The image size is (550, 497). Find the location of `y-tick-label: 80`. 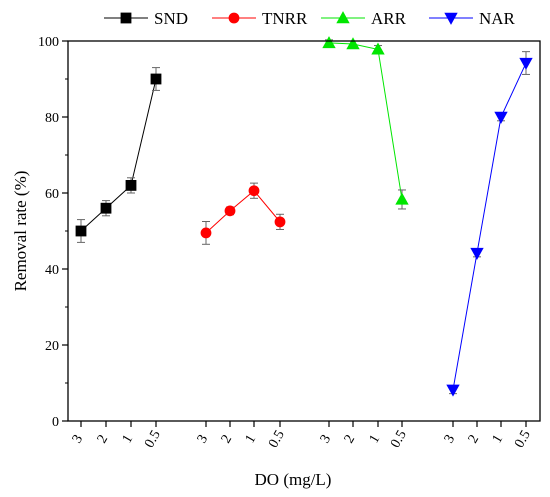

y-tick-label: 80 is located at coordinates (52, 118).